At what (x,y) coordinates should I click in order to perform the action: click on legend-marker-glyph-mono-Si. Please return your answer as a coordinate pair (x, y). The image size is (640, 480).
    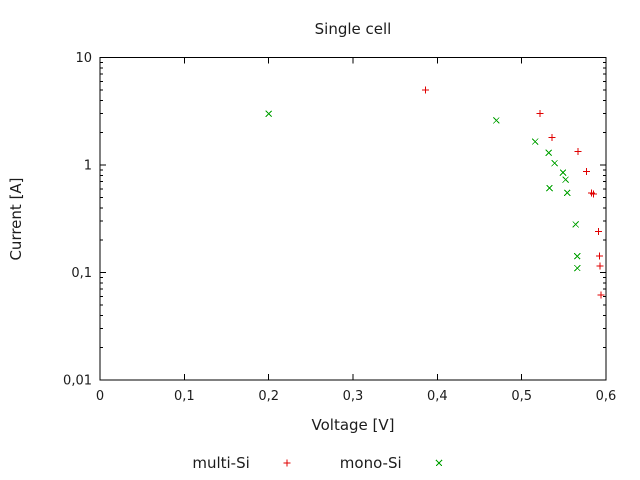
    Looking at the image, I should click on (438, 463).